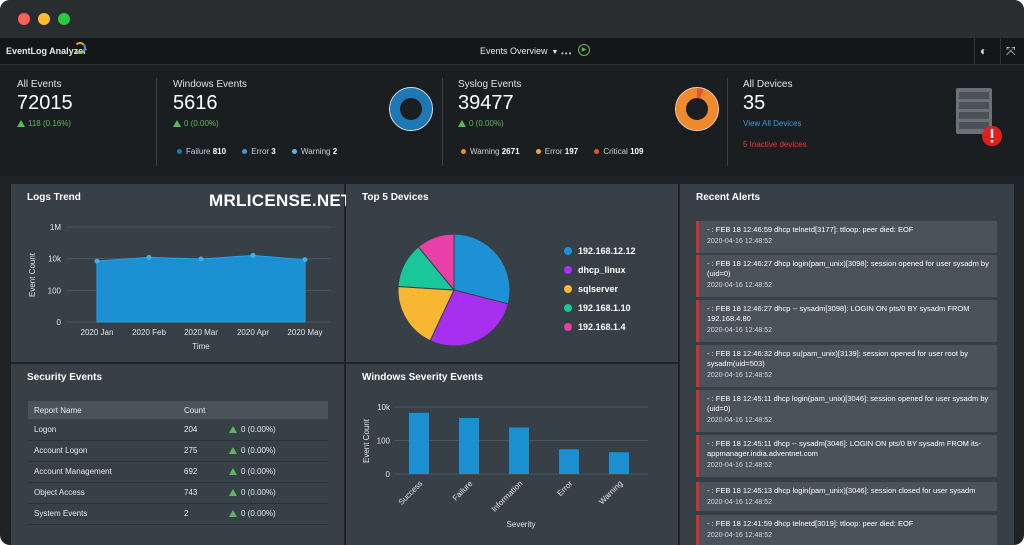 The image size is (1024, 545). I want to click on watermark-text: MRLICENSE.NET, so click(280, 200).